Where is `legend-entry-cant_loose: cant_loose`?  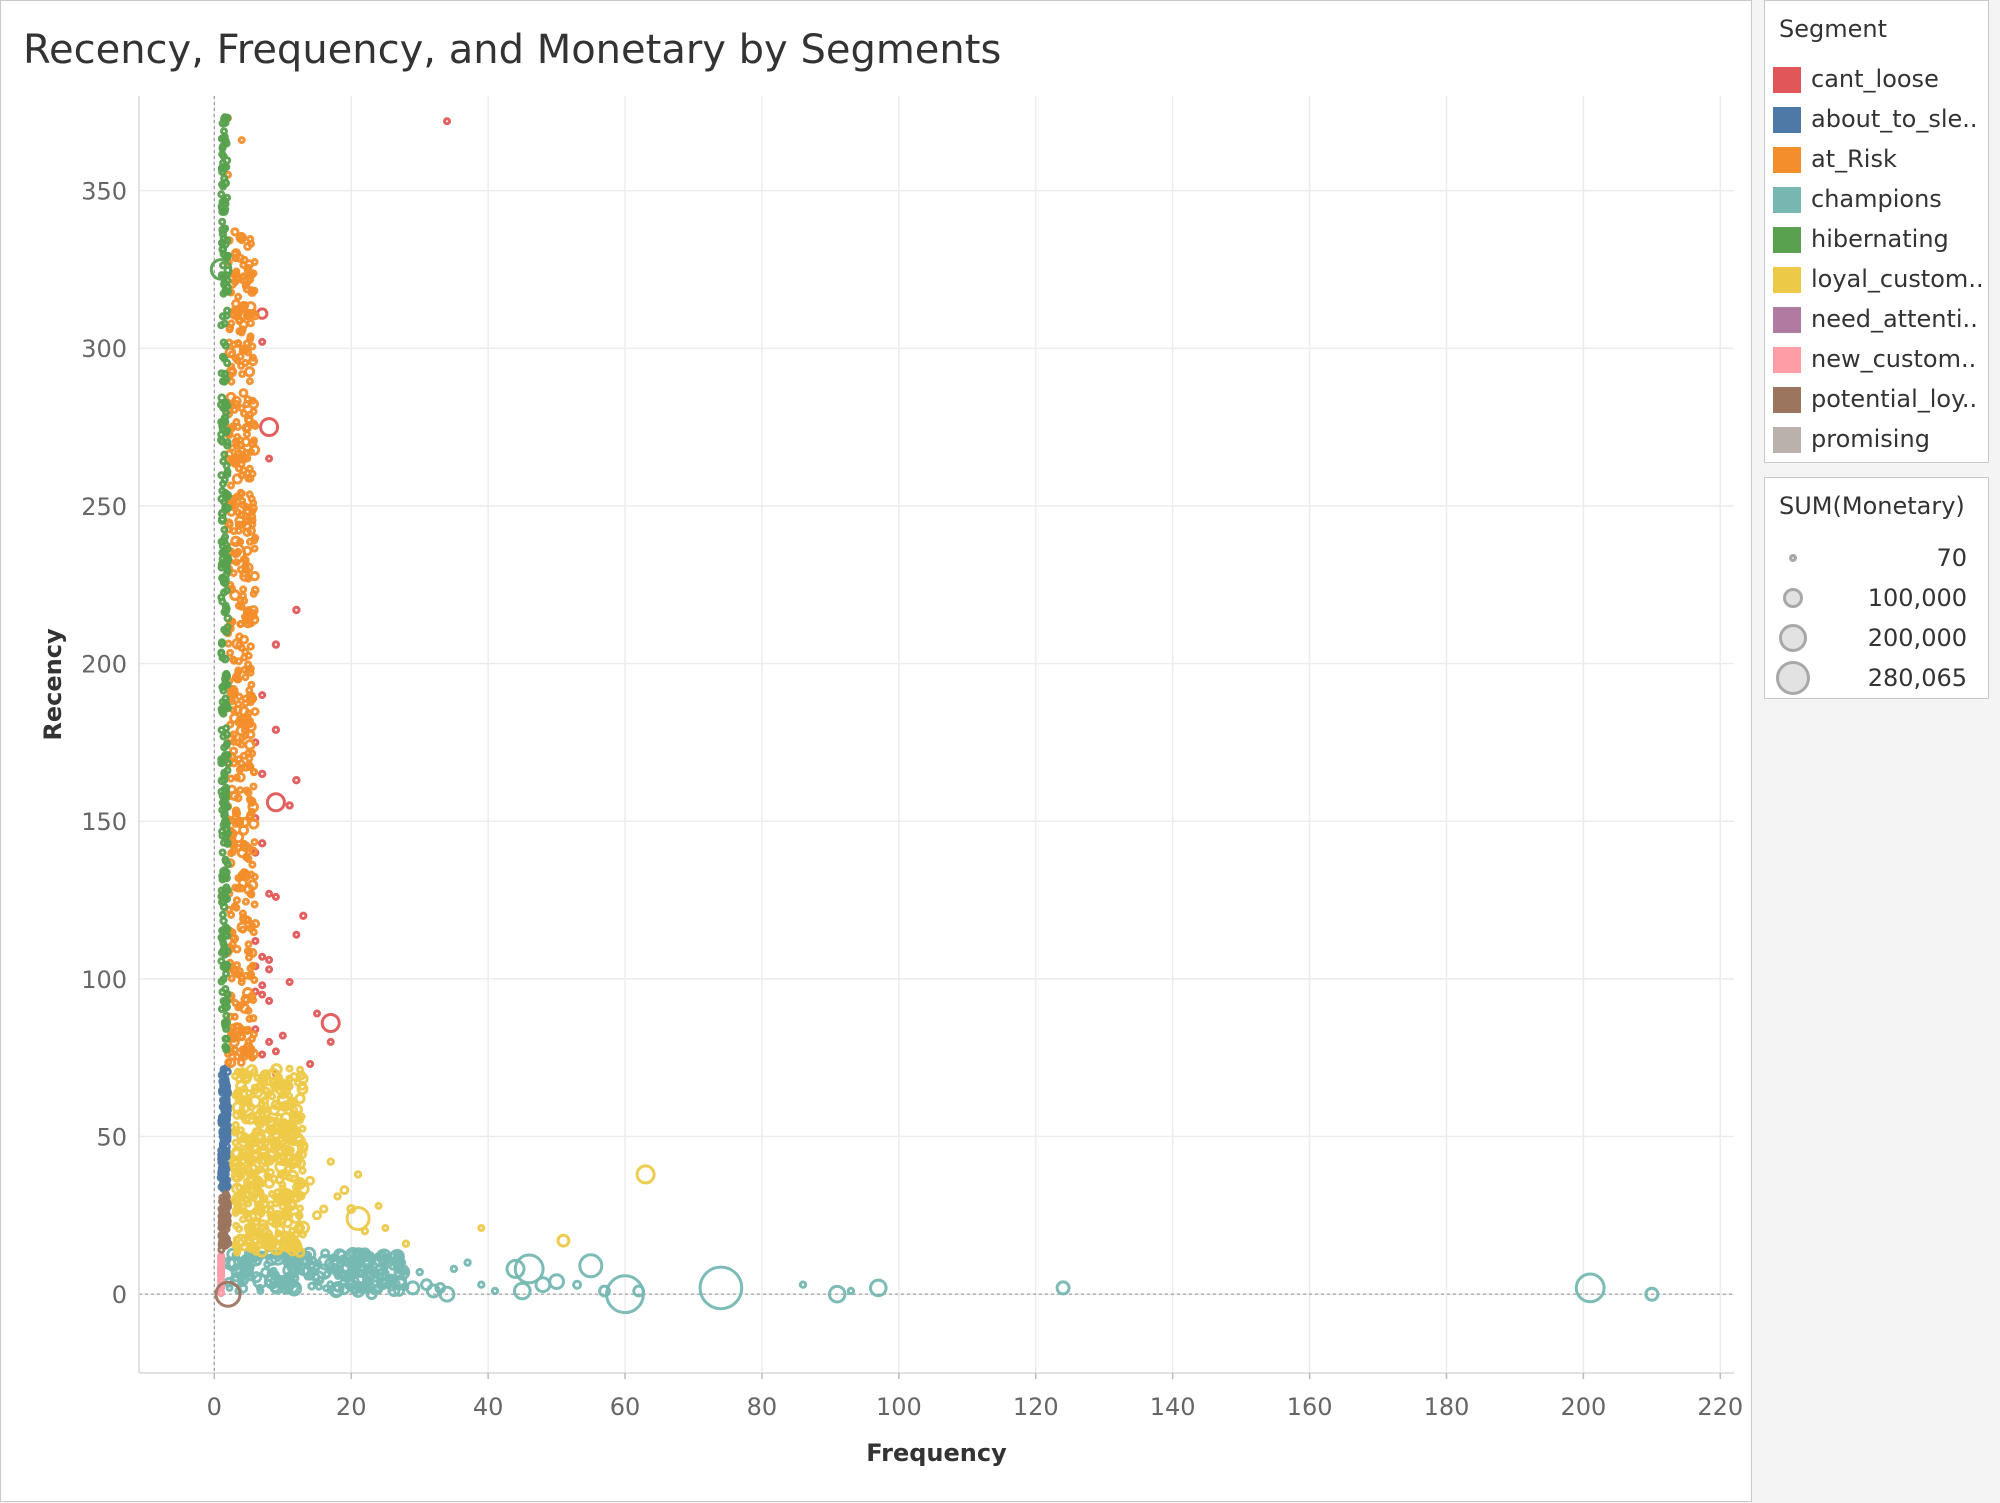 legend-entry-cant_loose: cant_loose is located at coordinates (1878, 78).